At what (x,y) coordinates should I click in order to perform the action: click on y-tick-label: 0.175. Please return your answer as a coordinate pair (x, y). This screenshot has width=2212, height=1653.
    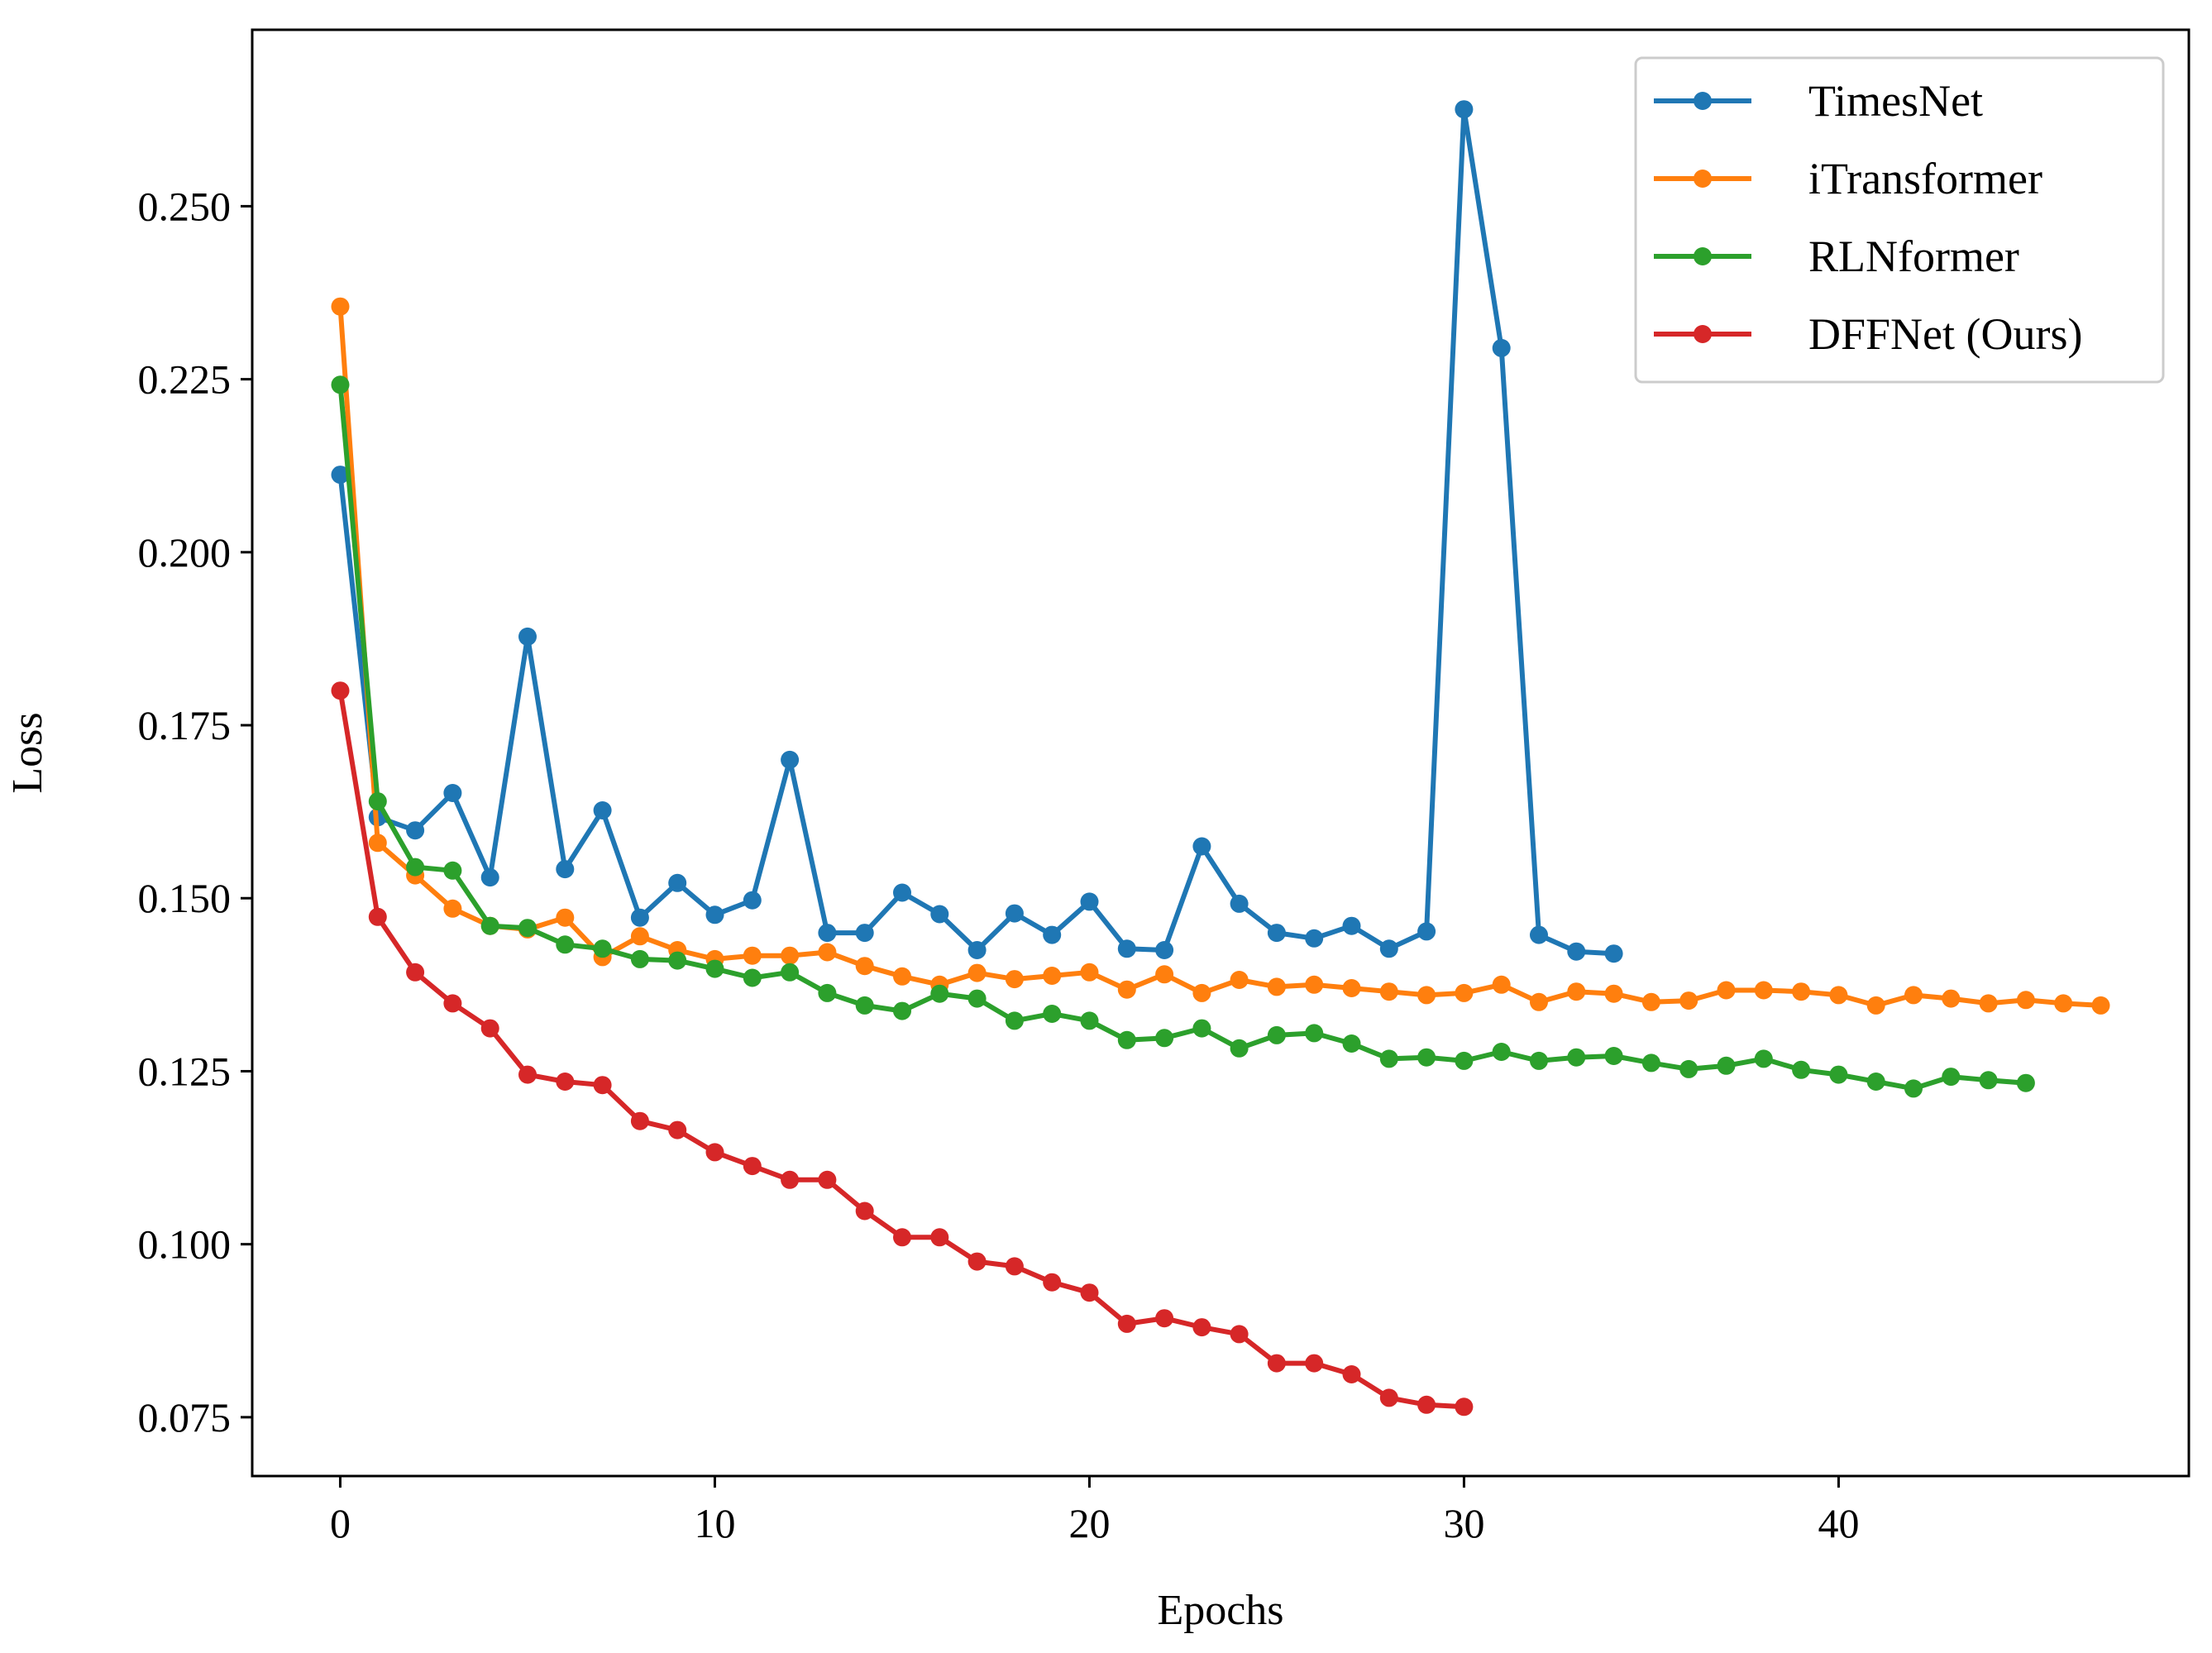
    Looking at the image, I should click on (185, 725).